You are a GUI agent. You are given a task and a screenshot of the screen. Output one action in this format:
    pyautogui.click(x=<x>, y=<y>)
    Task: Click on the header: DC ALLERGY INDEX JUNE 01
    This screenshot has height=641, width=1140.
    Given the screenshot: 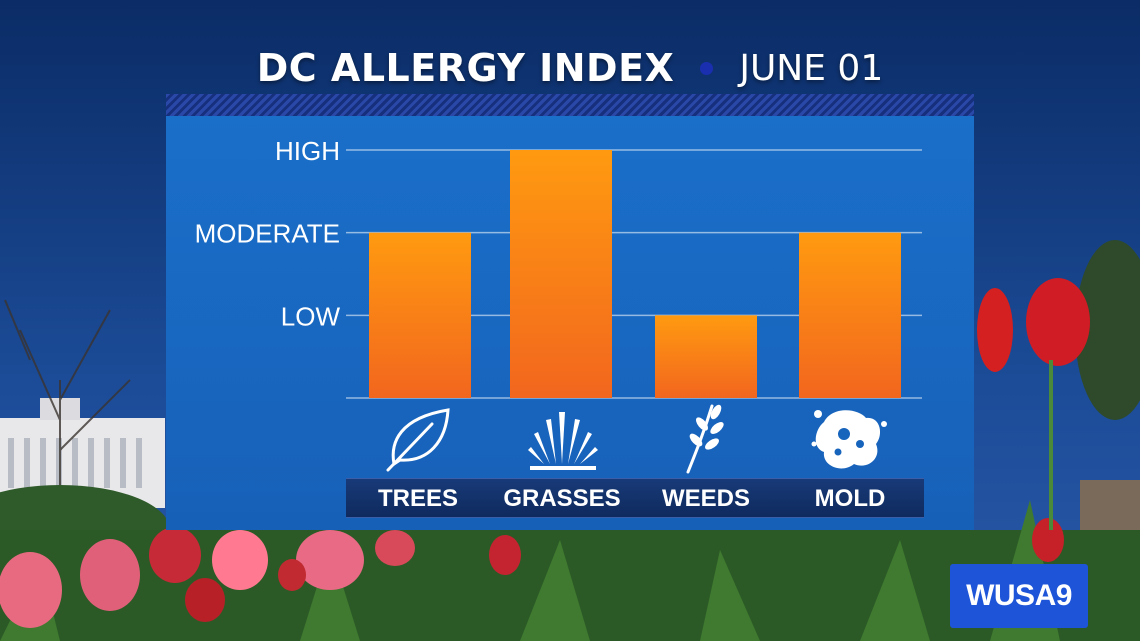 What is the action you would take?
    pyautogui.click(x=570, y=68)
    